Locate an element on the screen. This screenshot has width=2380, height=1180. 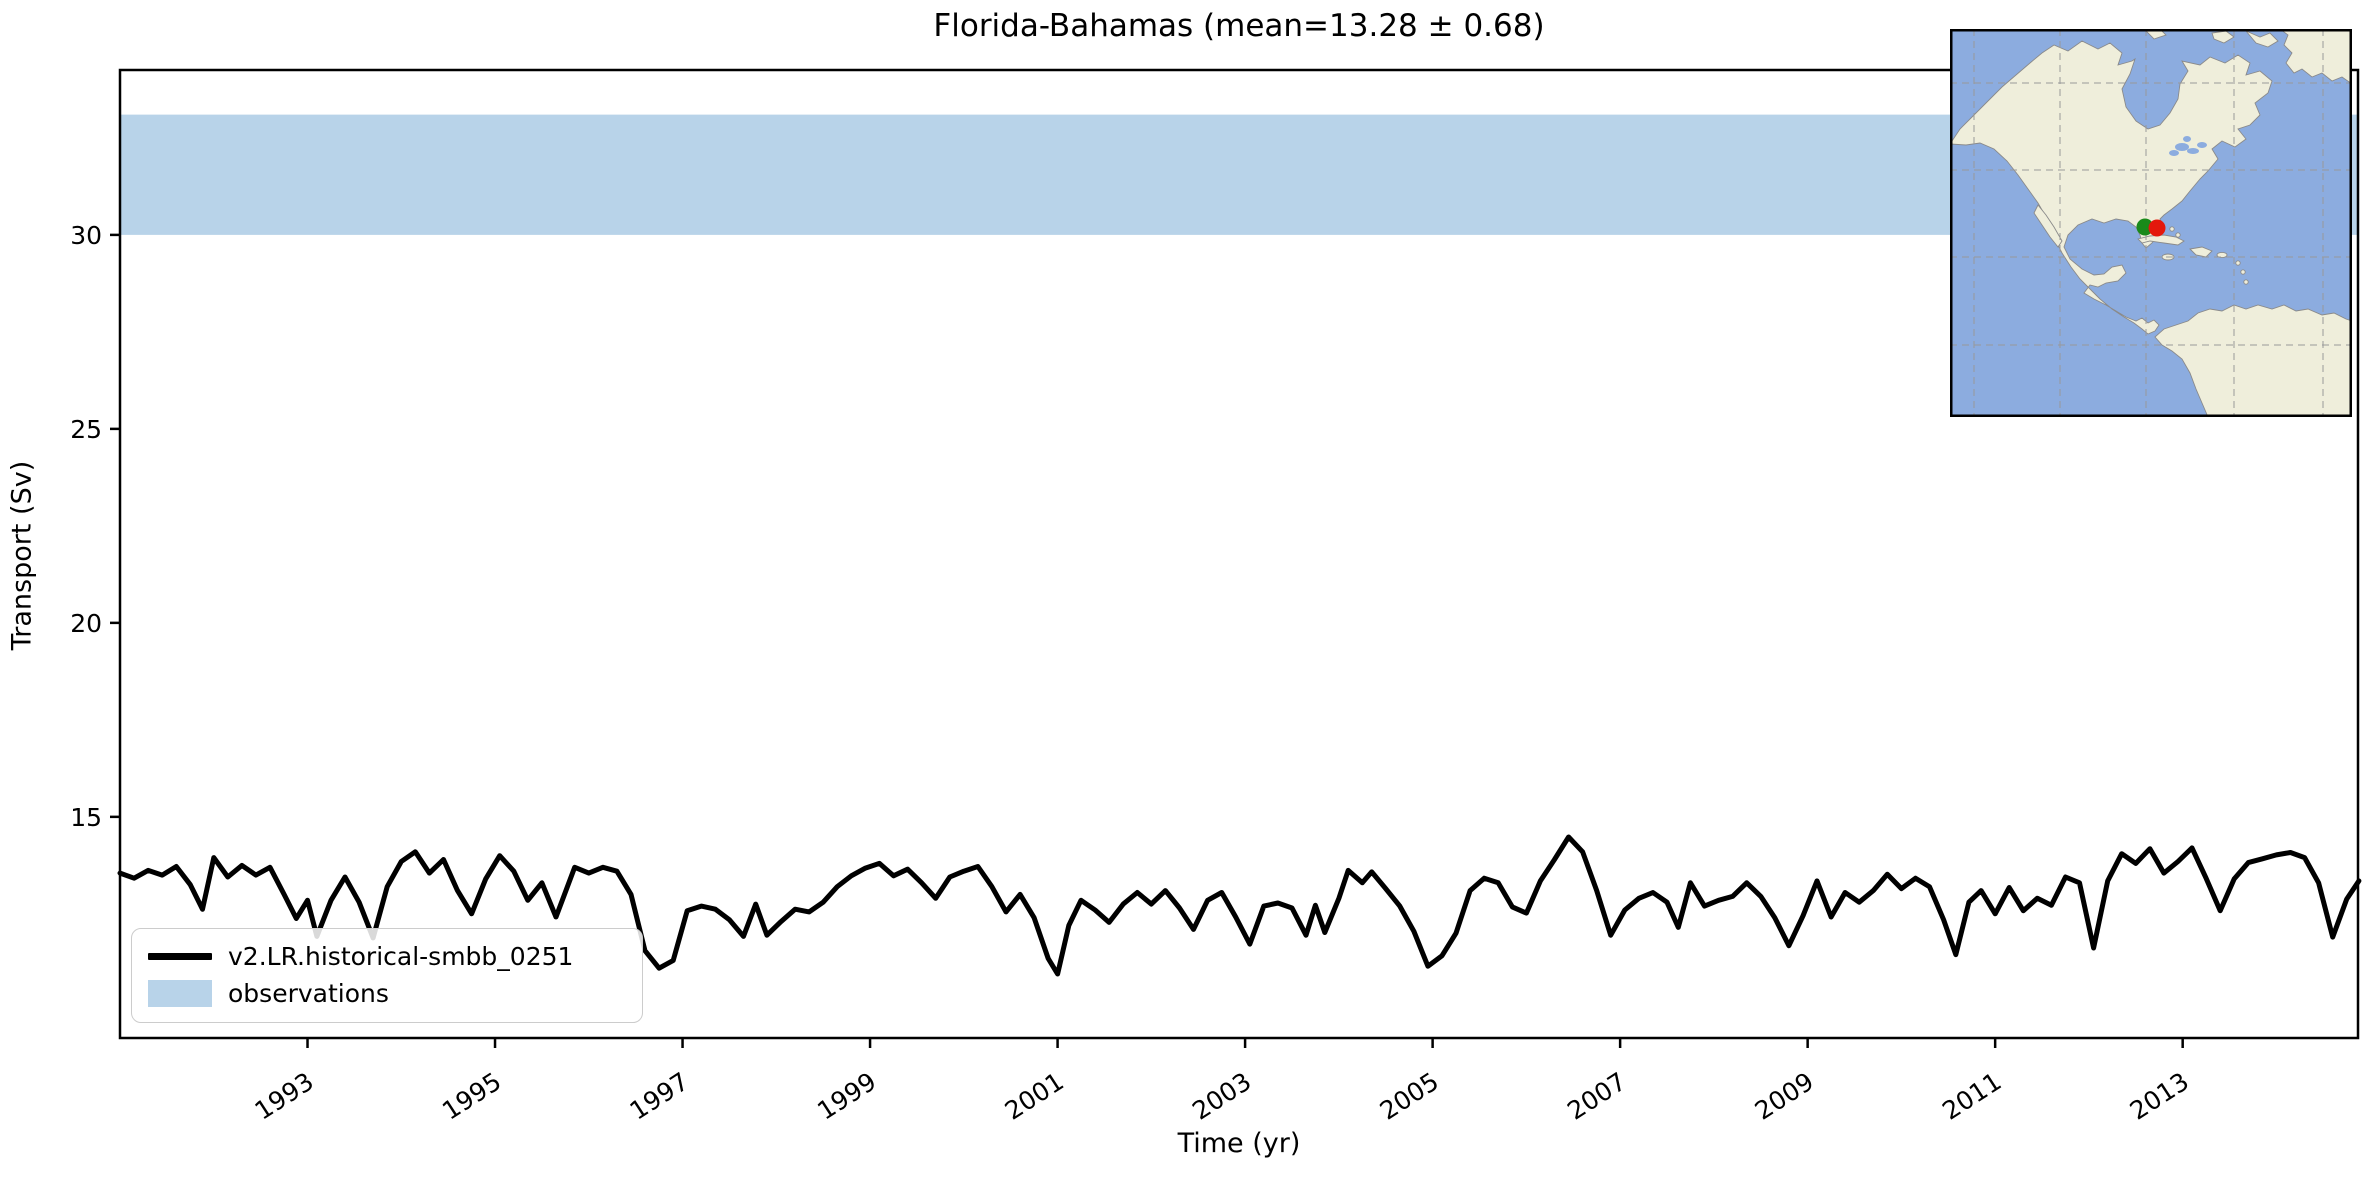
y-tick-label: 15 is located at coordinates (86, 817).